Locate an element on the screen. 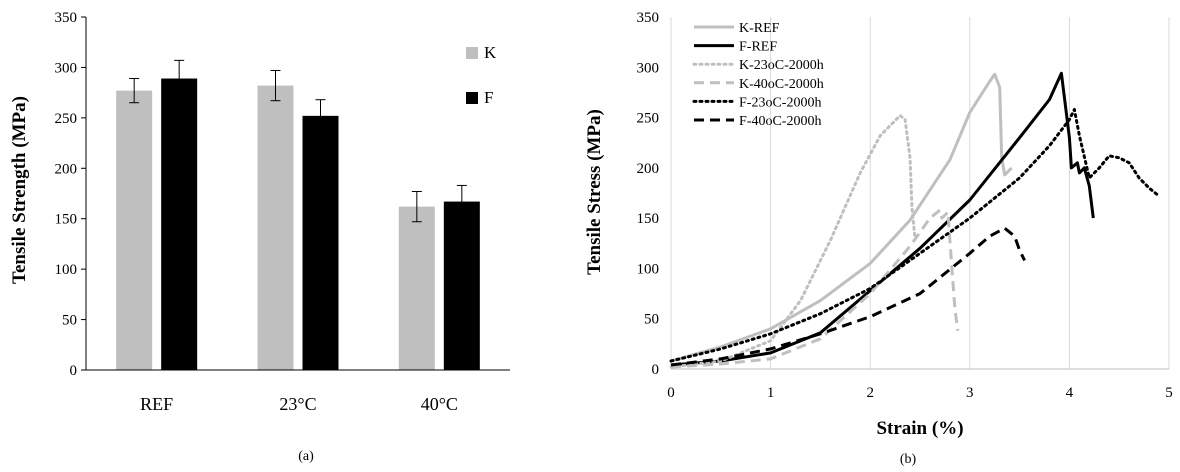  y-tick-label-a: 200 is located at coordinates (66, 169).